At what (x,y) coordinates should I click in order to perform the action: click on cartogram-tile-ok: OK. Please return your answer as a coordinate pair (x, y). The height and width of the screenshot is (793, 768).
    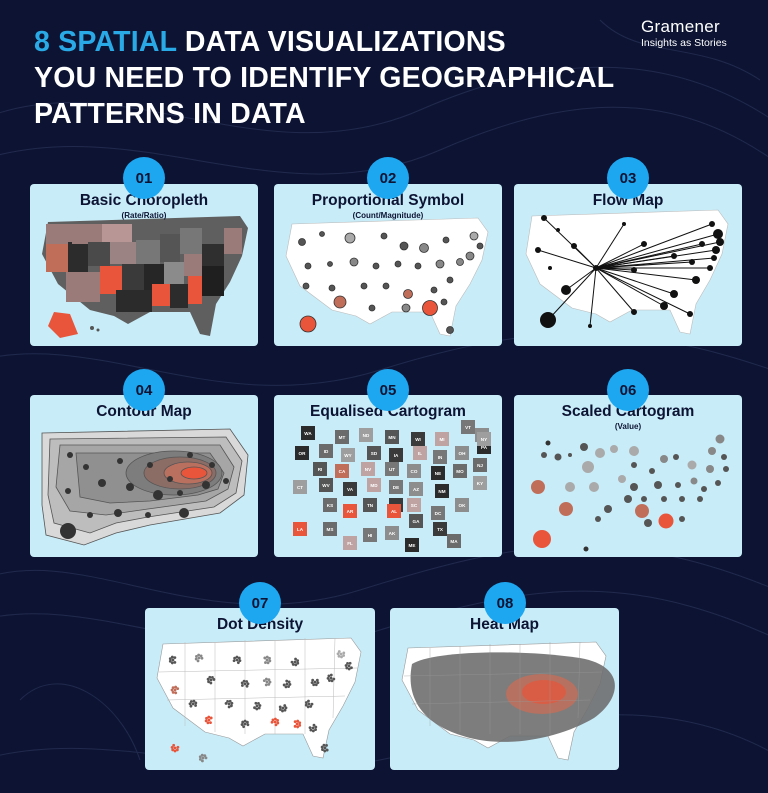
    Looking at the image, I should click on (462, 505).